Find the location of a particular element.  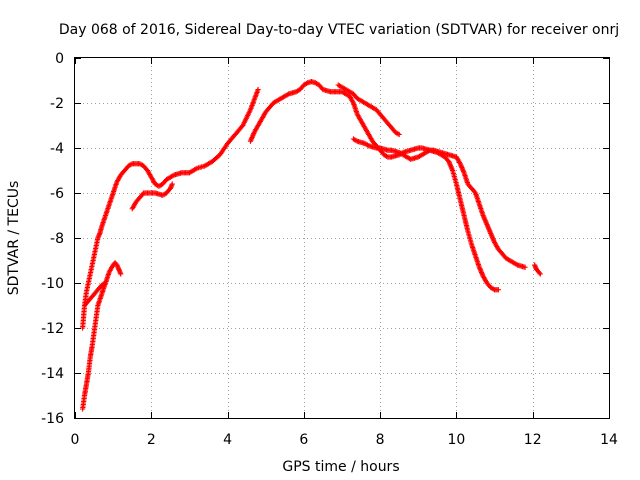

y-axis-label: SDTVAR / TECUs is located at coordinates (14, 238).